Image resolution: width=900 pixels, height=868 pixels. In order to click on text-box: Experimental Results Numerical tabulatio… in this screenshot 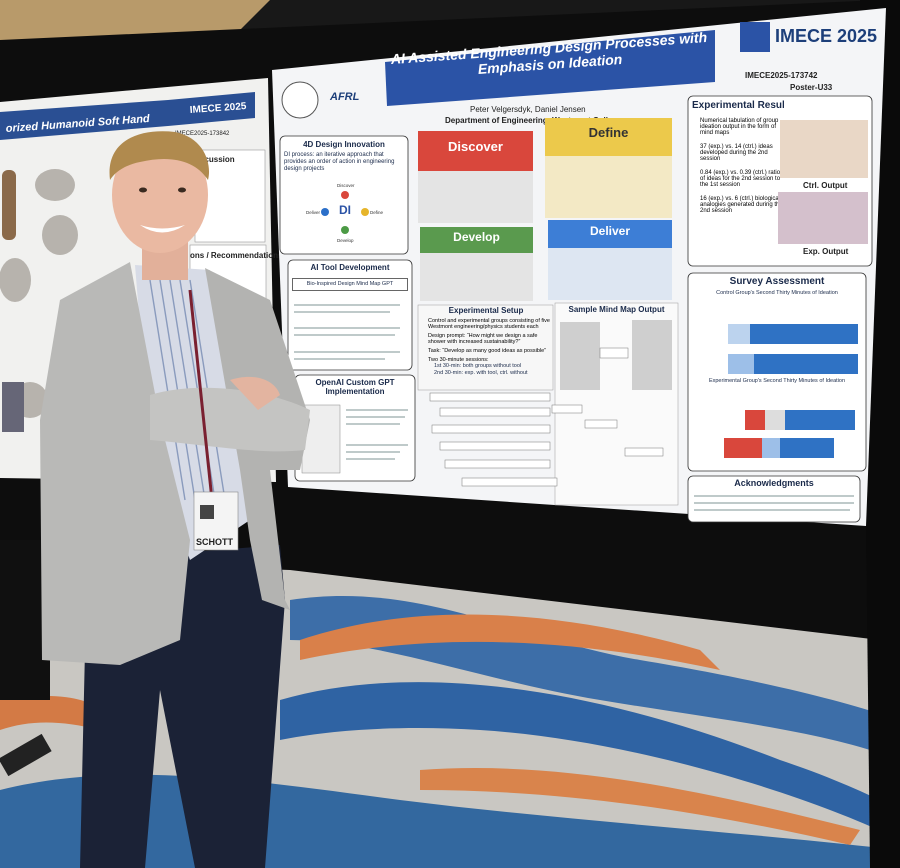, I will do `click(738, 182)`.